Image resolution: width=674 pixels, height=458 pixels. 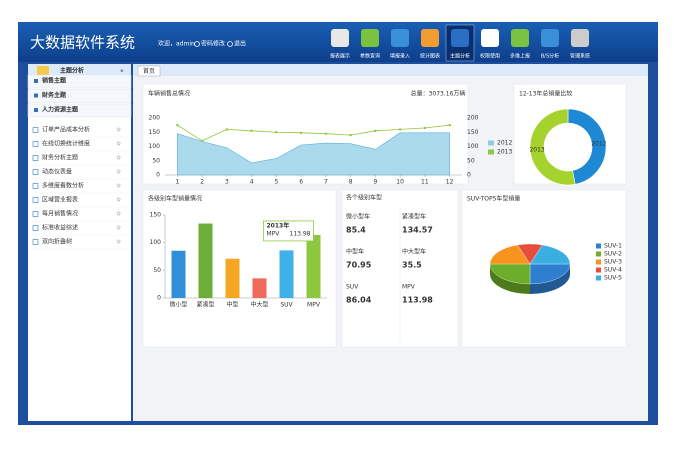 I want to click on pie-side, so click(x=550, y=279).